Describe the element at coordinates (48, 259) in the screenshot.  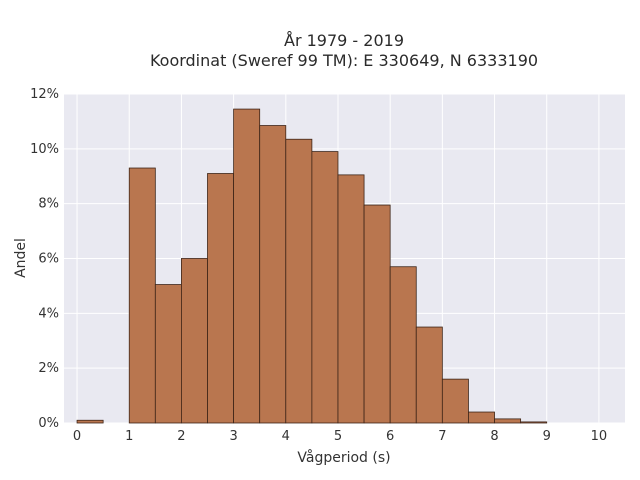
I see `y-tick-label: 6%` at that location.